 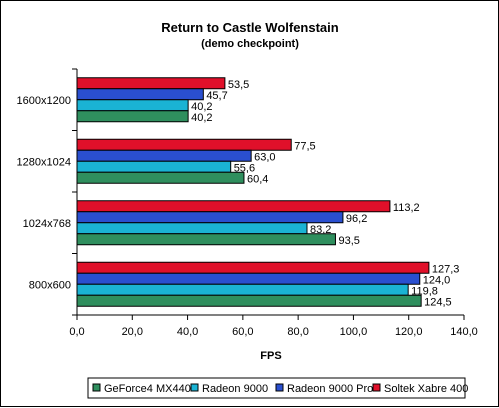 I want to click on data-label: 83,2, so click(x=320, y=230).